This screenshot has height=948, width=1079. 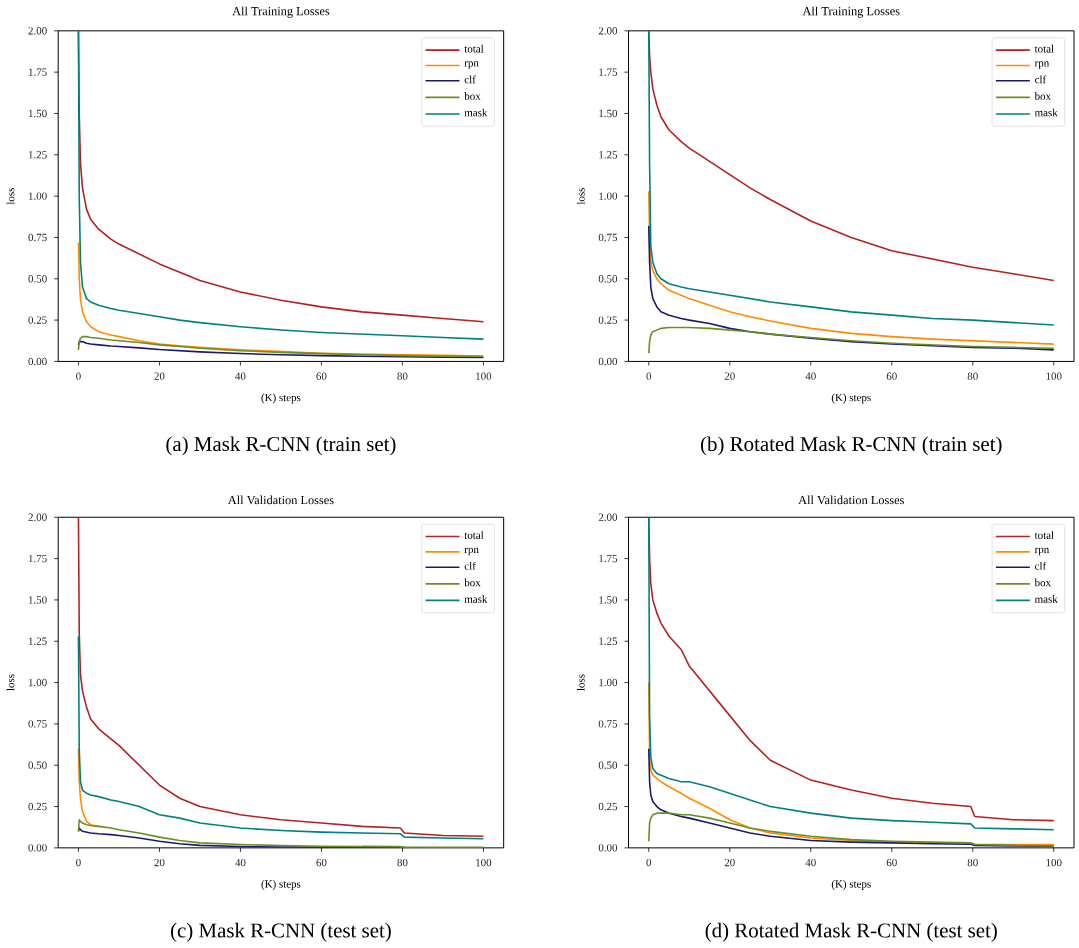 What do you see at coordinates (851, 932) in the screenshot?
I see `text: (d) Rotated Mask R-CNN (test set)` at bounding box center [851, 932].